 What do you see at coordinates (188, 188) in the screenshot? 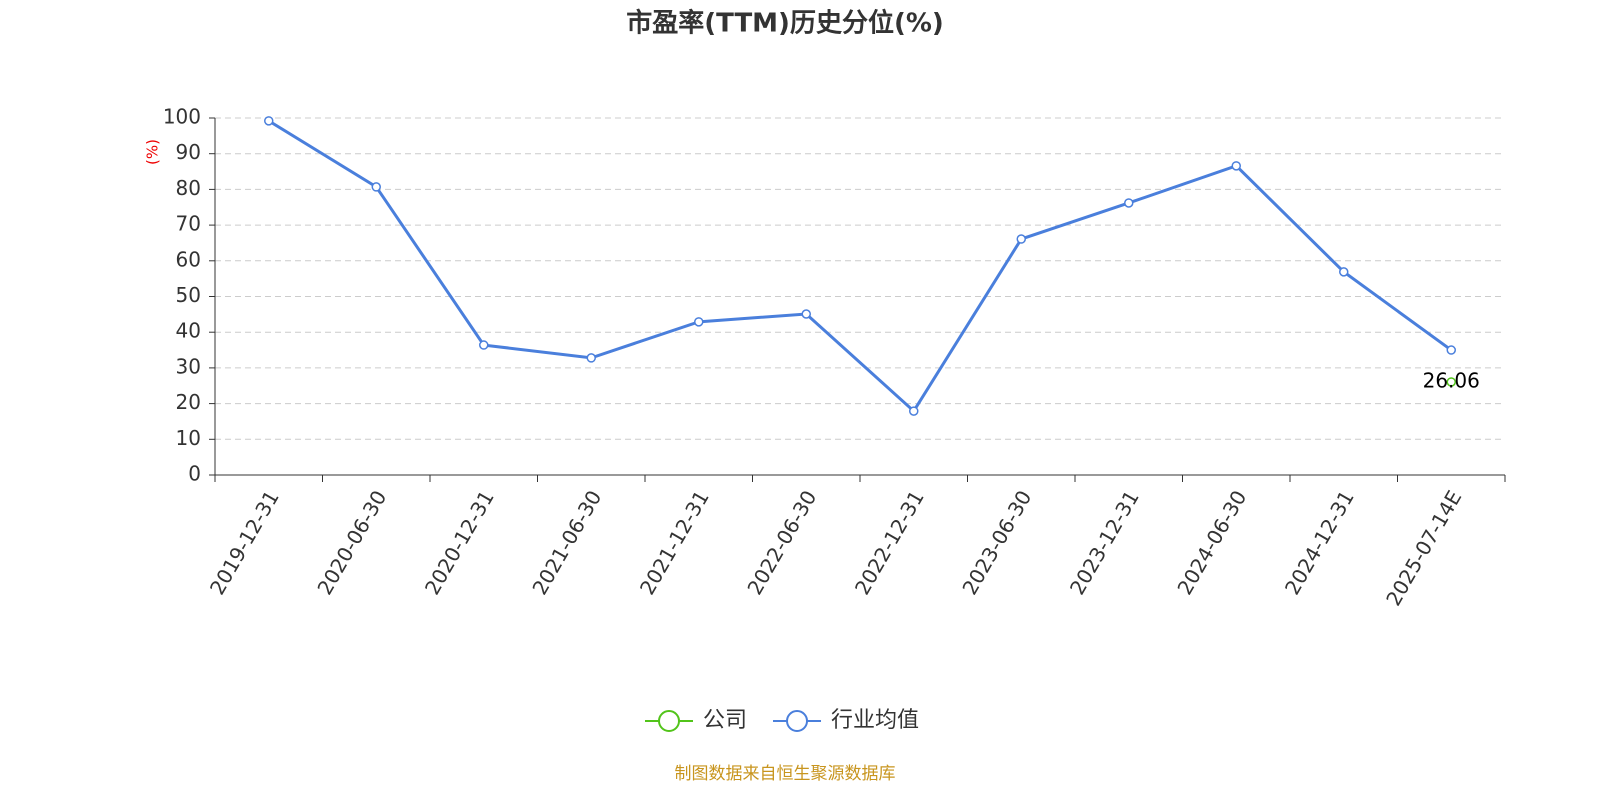
I see `y-tick-label: 80` at bounding box center [188, 188].